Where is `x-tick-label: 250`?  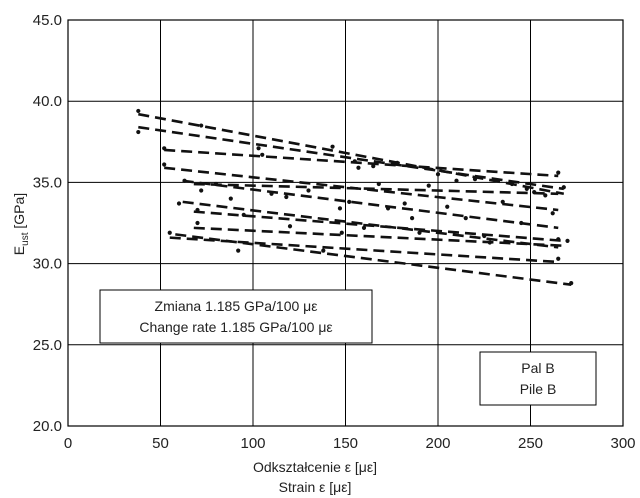
x-tick-label: 250 is located at coordinates (530, 443).